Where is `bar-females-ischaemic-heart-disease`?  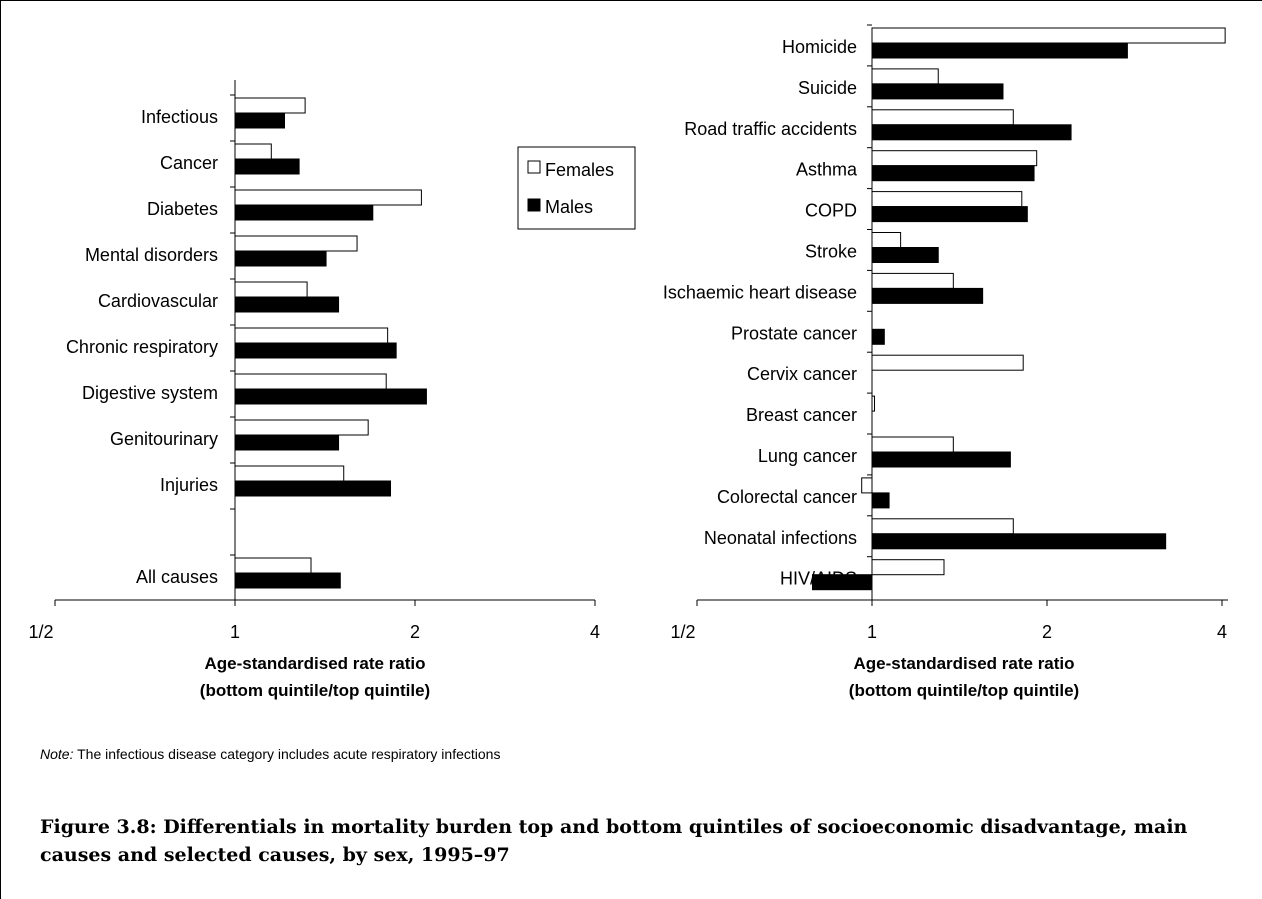
bar-females-ischaemic-heart-disease is located at coordinates (912, 280).